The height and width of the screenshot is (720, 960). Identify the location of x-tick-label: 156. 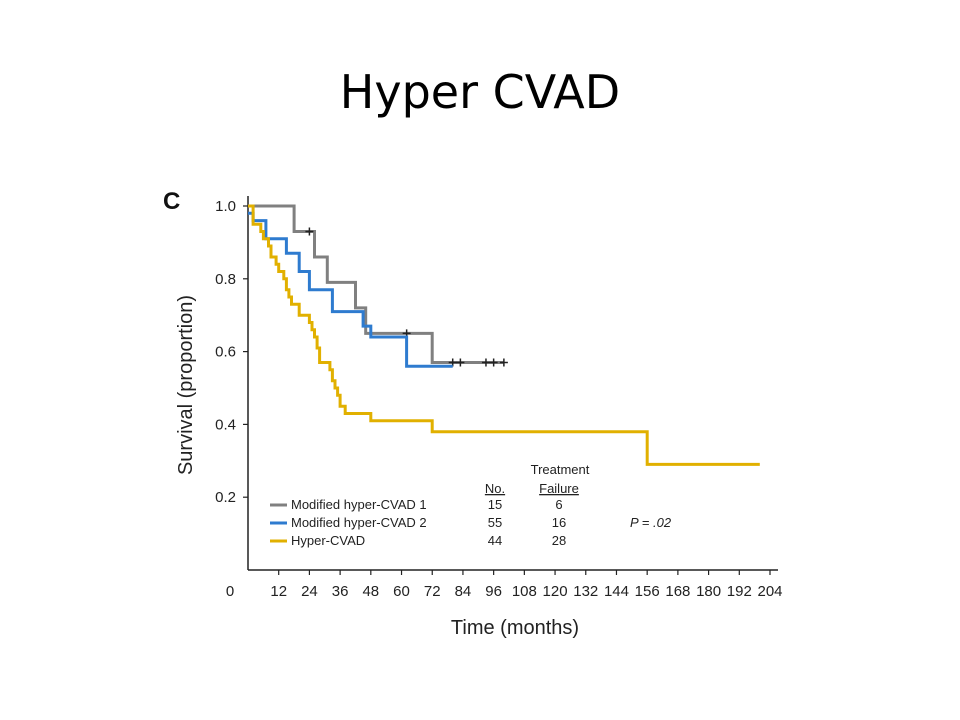
(647, 591).